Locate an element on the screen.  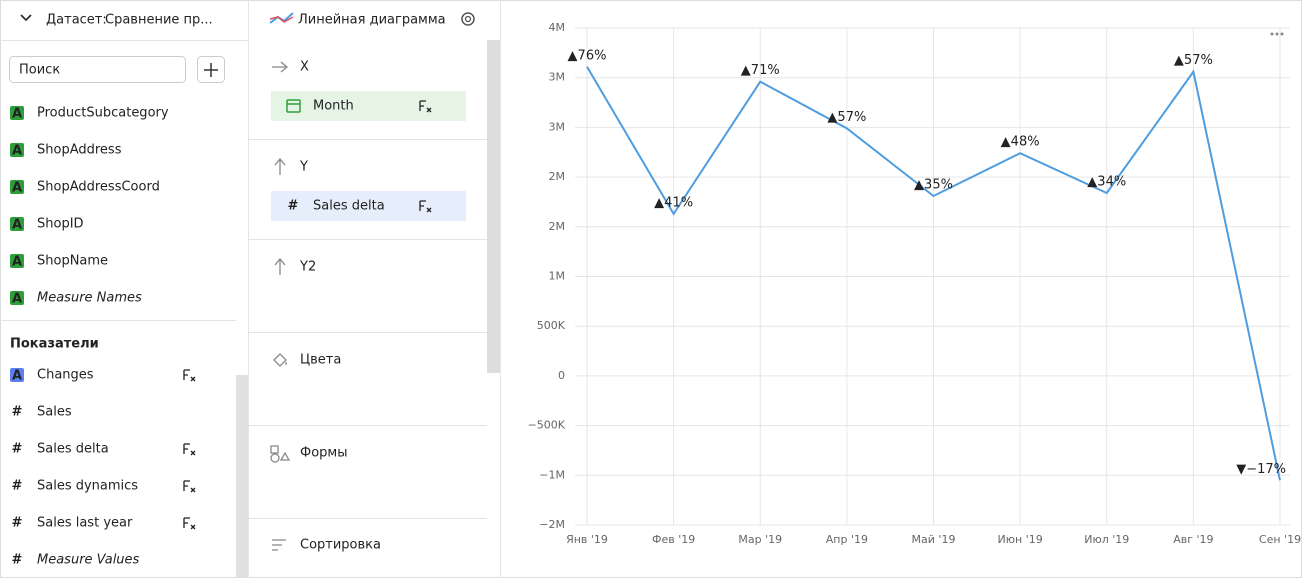
section-title: Y is located at coordinates (303, 167).